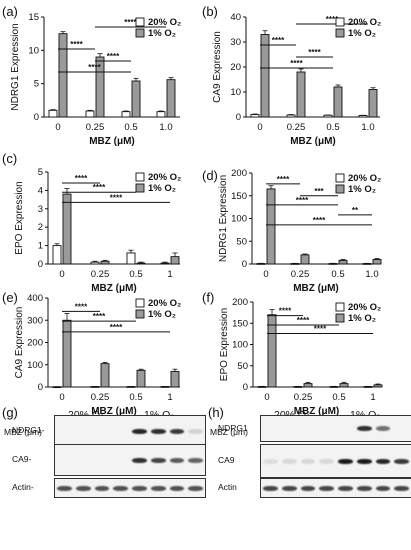 The image size is (411, 550). Describe the element at coordinates (240, 345) in the screenshot. I see `y-tick-label: 100` at that location.